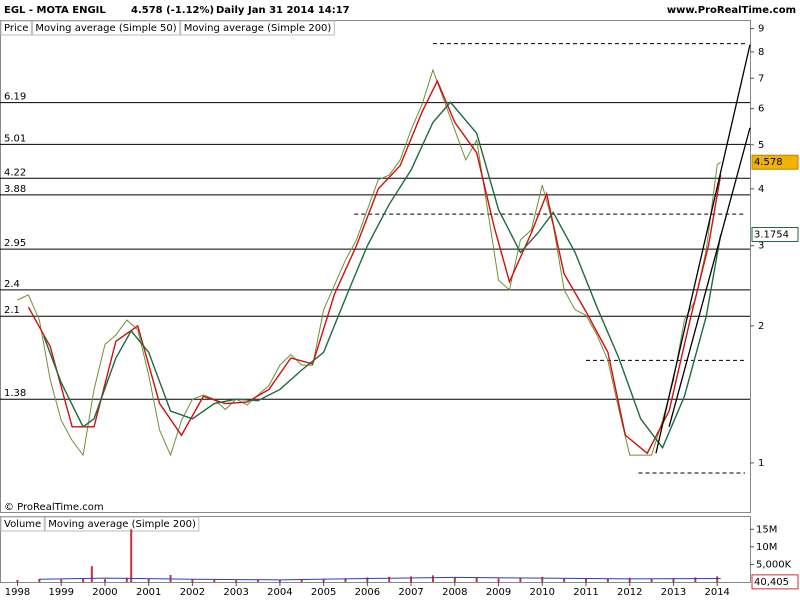  I want to click on y-tick-label: 9, so click(761, 29).